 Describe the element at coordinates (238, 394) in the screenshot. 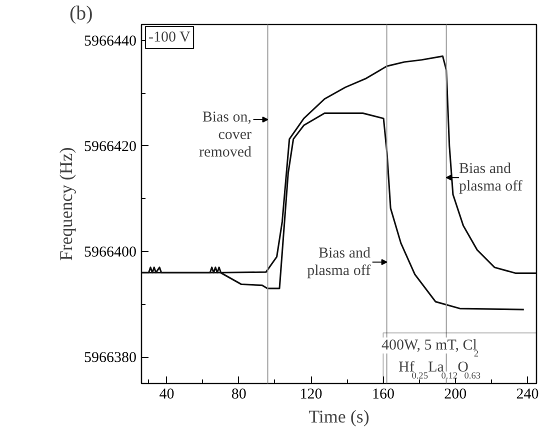

I see `x-tick-label: 80` at that location.